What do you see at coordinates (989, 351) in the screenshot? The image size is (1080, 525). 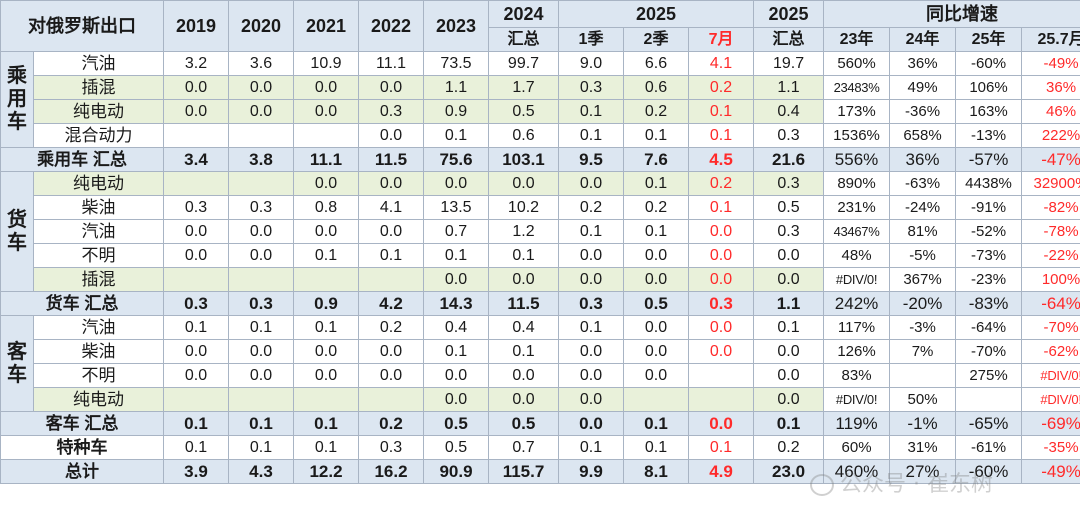 I see `cell: -70%` at bounding box center [989, 351].